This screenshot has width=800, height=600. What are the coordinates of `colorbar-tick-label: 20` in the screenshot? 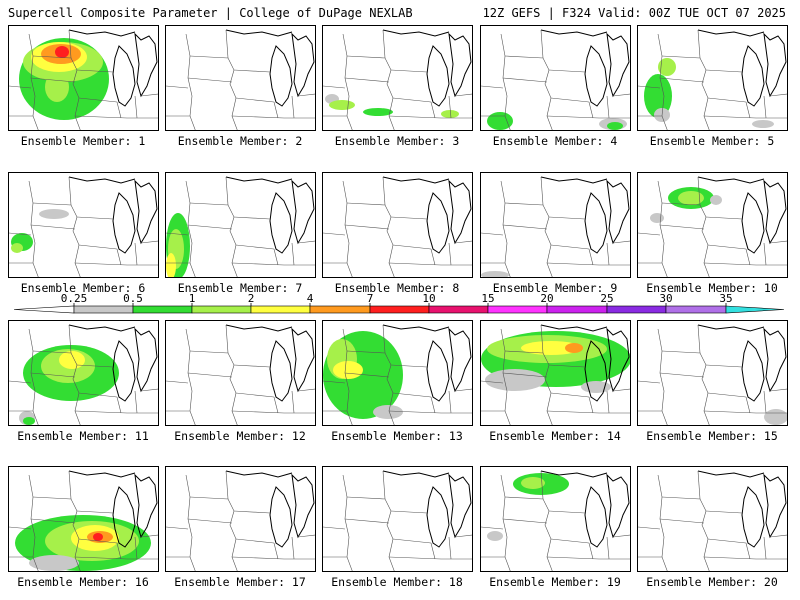 It's located at (546, 299).